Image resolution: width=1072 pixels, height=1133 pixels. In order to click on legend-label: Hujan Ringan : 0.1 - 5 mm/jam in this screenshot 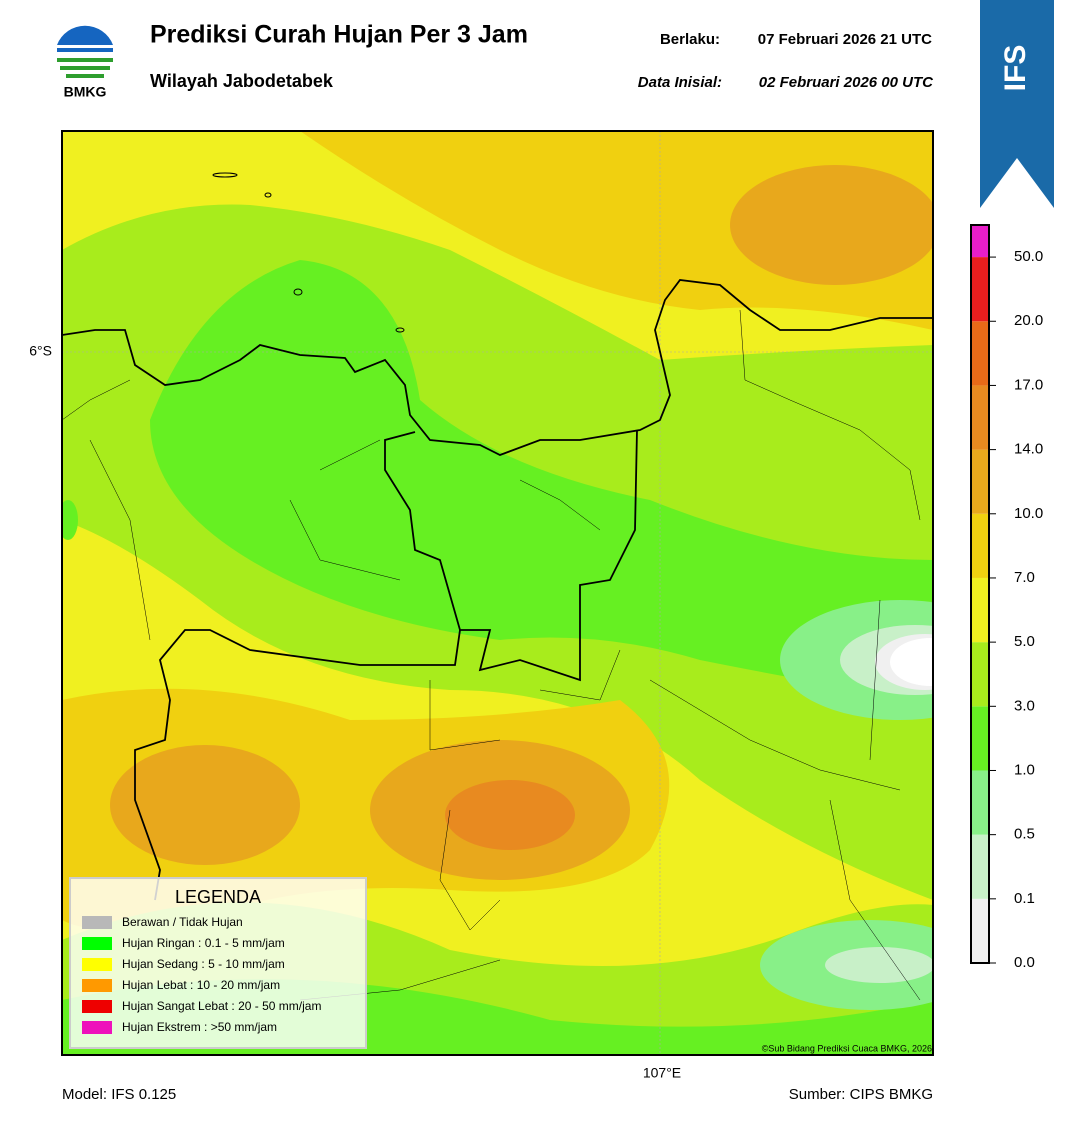, I will do `click(203, 943)`.